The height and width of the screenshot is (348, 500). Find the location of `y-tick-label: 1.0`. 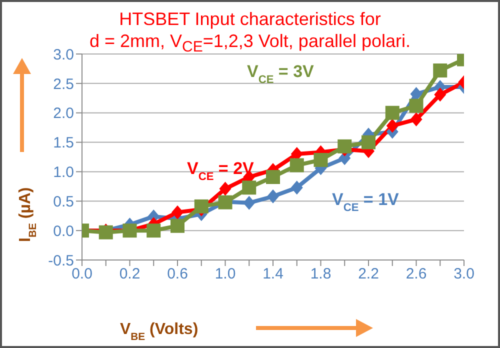

y-tick-label: 1.0 is located at coordinates (63, 173).